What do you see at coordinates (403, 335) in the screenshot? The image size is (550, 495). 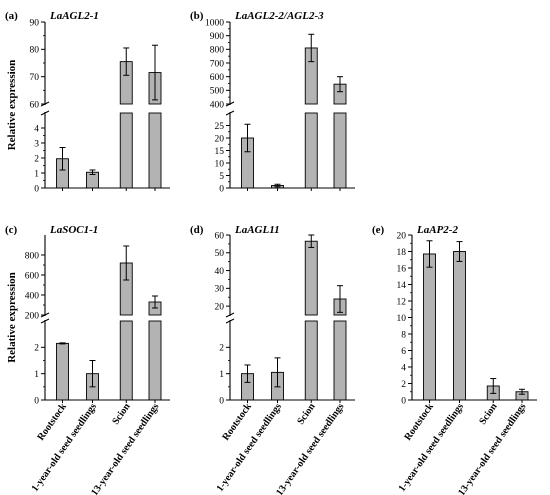 I see `y-tick-label: 8` at bounding box center [403, 335].